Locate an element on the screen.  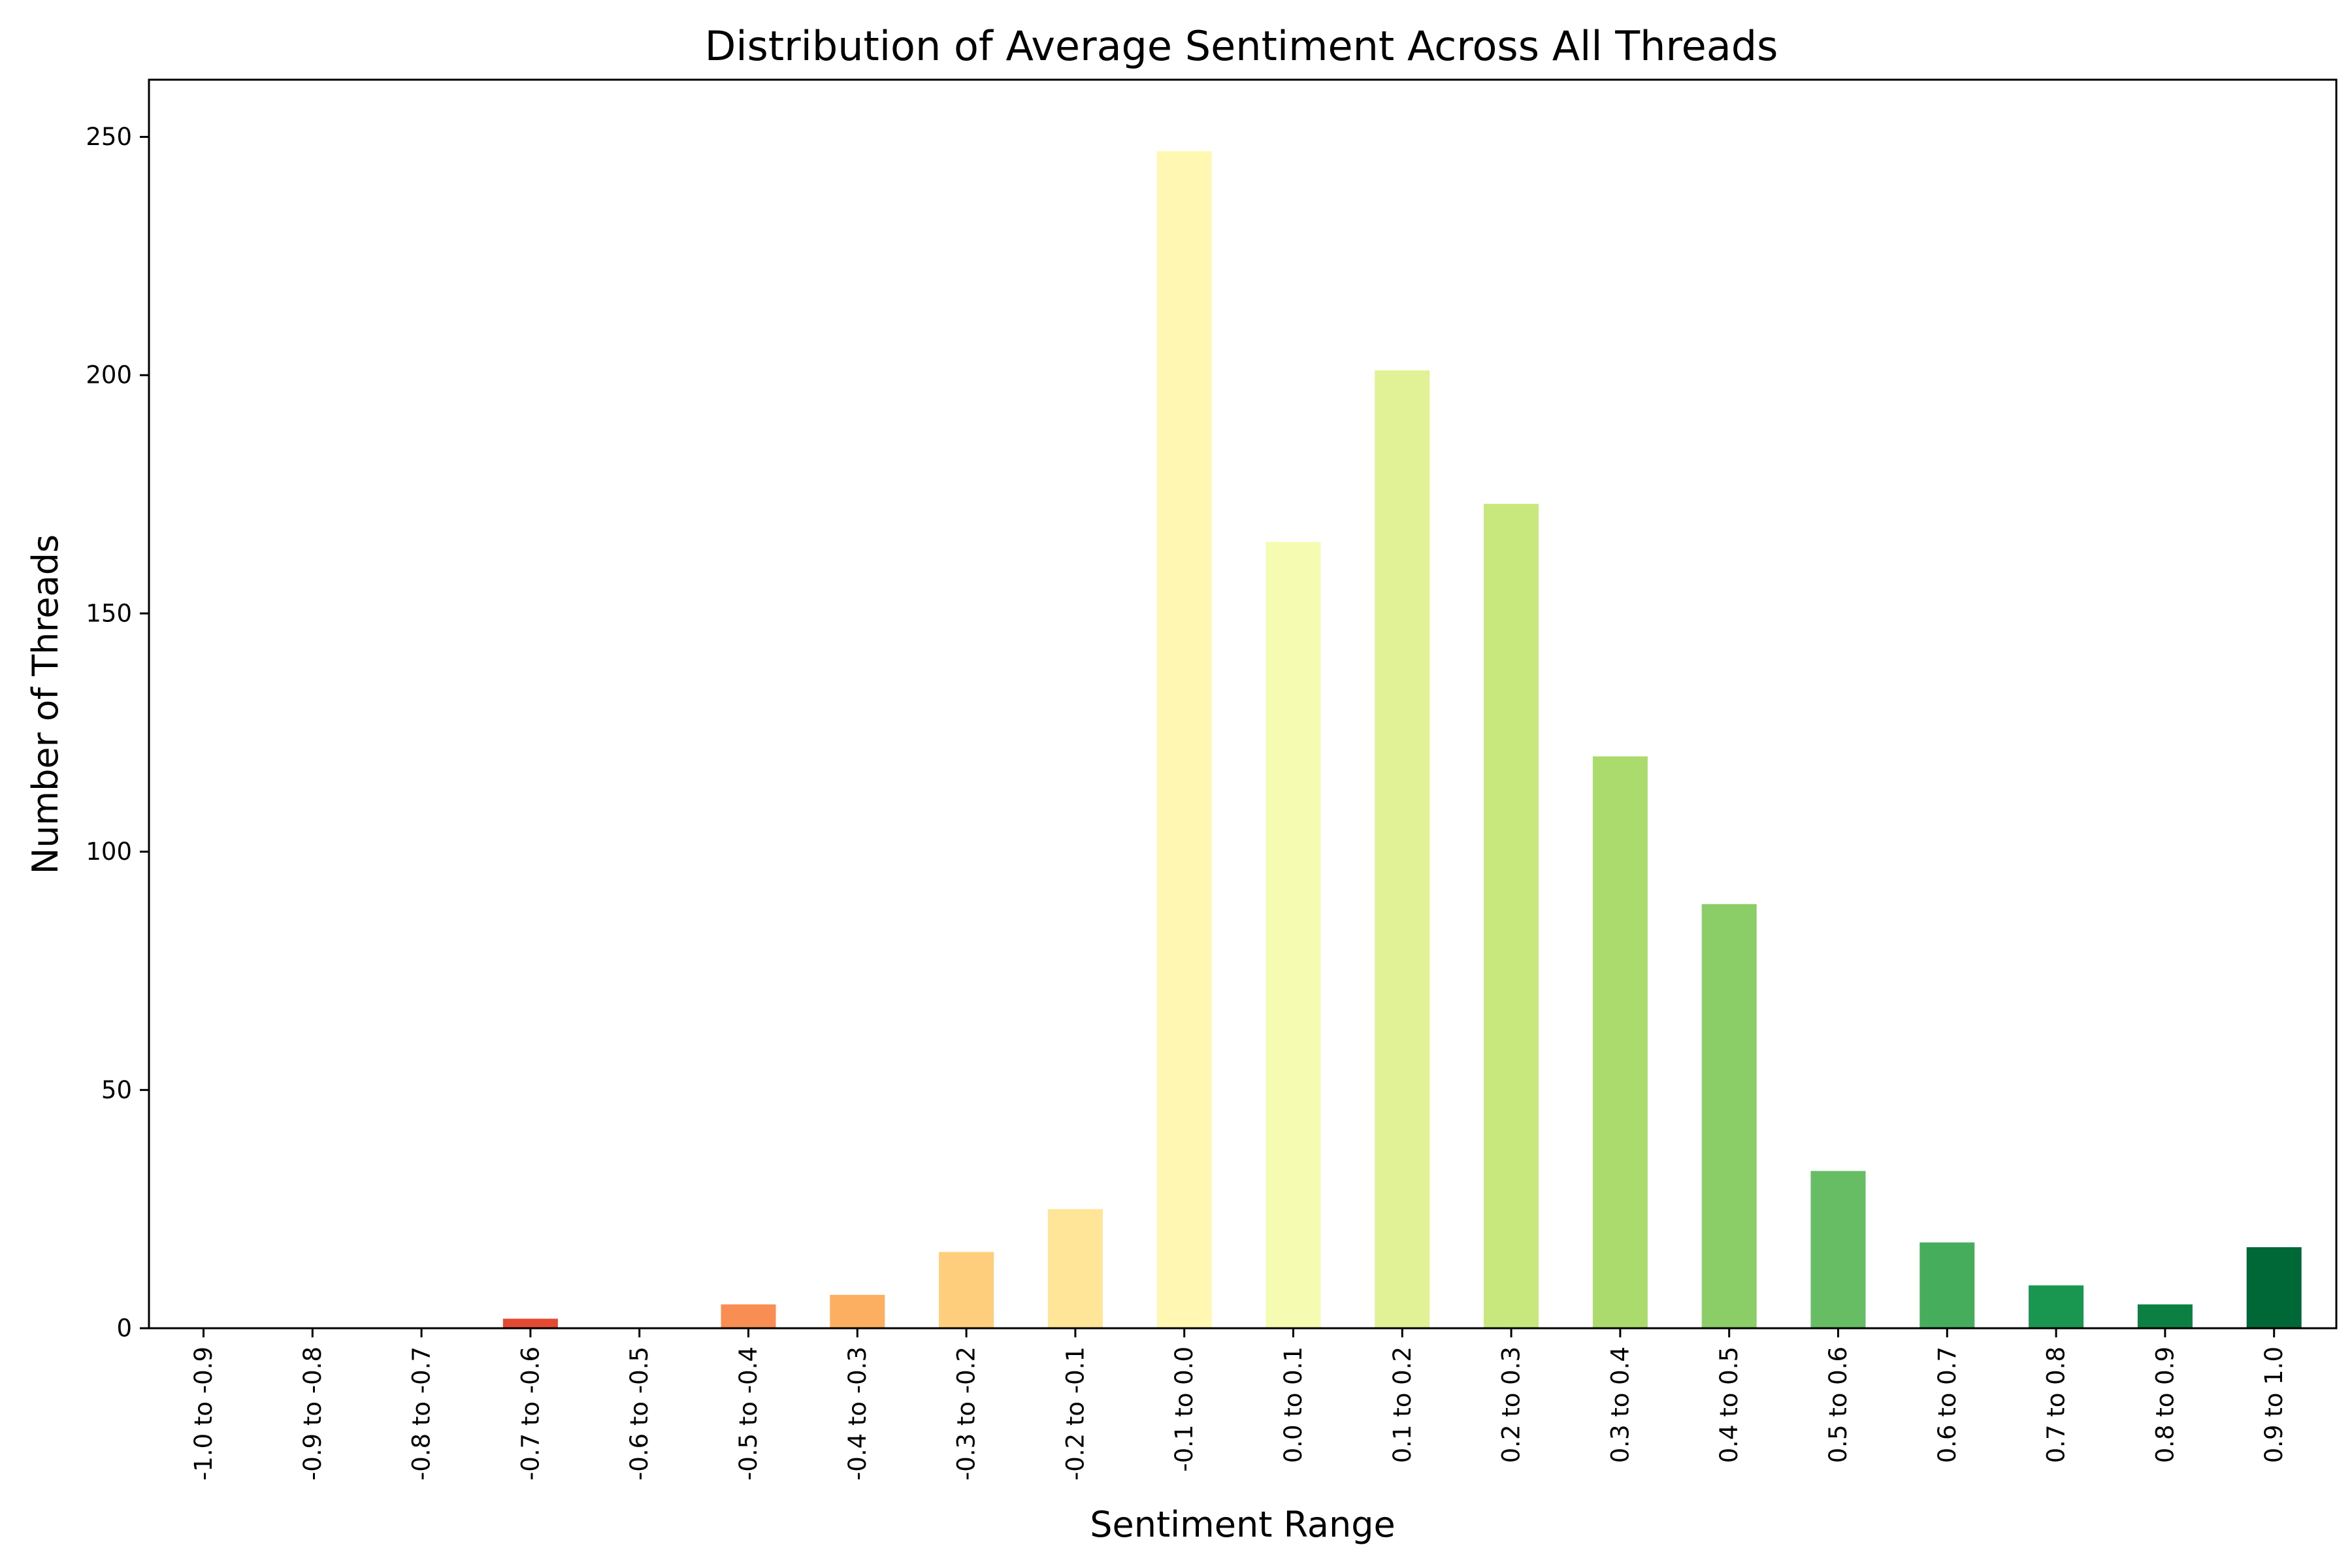
x-tick-label: -0.5 to -0.4 is located at coordinates (748, 1413).